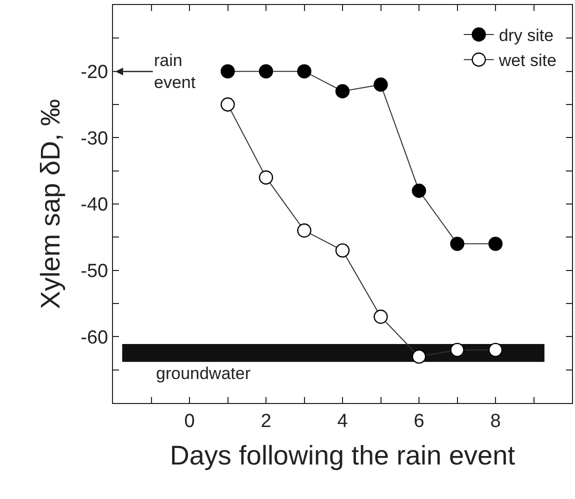 The image size is (575, 499). Describe the element at coordinates (343, 455) in the screenshot. I see `x-axis-title: Days following the rain event` at that location.